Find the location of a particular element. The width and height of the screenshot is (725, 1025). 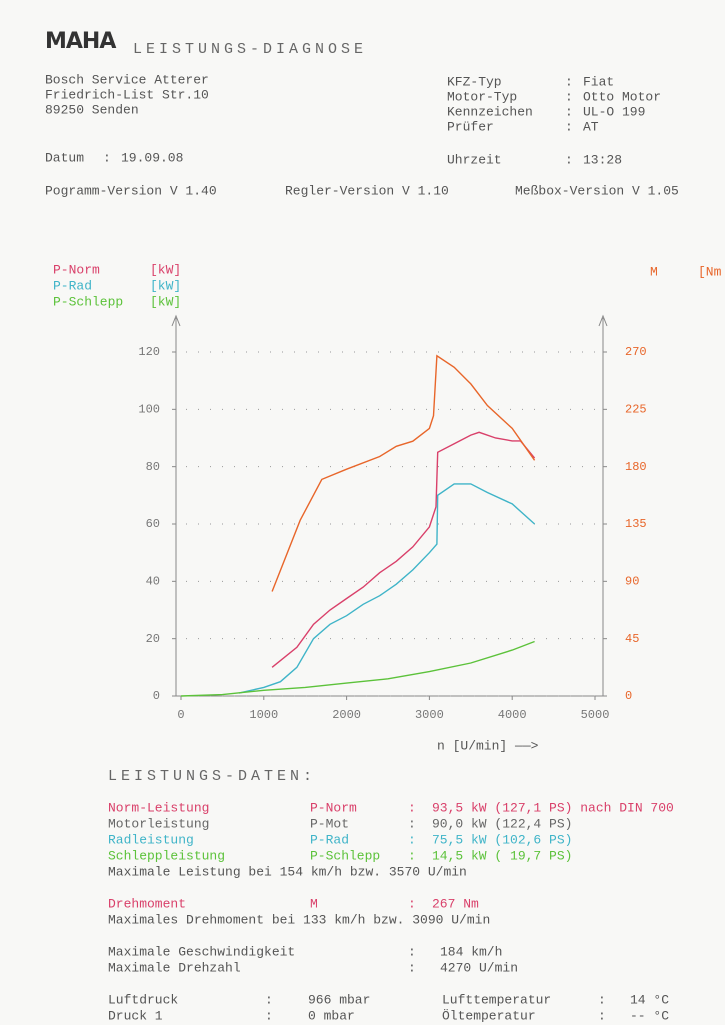

ambient-field: Lufttemperatur is located at coordinates (496, 999).